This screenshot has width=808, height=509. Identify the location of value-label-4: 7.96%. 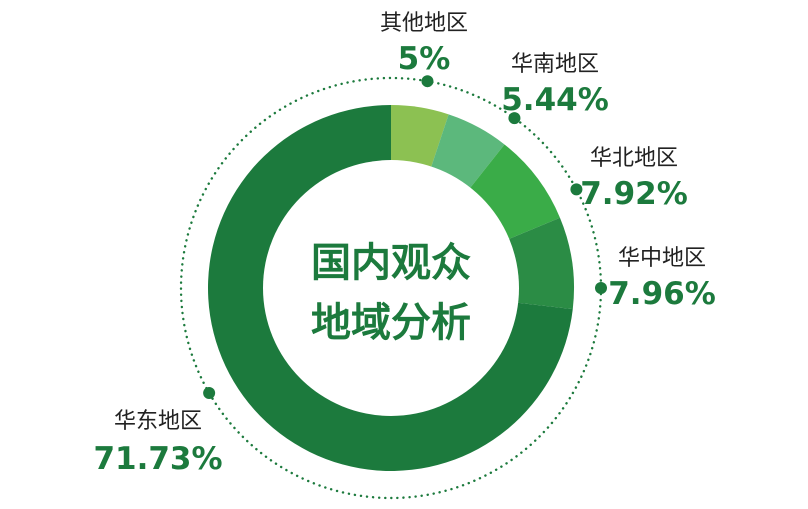
(662, 294).